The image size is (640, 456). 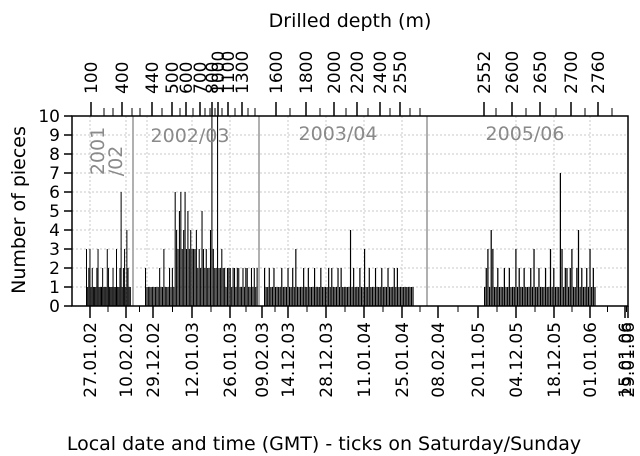 I want to click on y-axis-label: Number of pieces, so click(x=19, y=210).